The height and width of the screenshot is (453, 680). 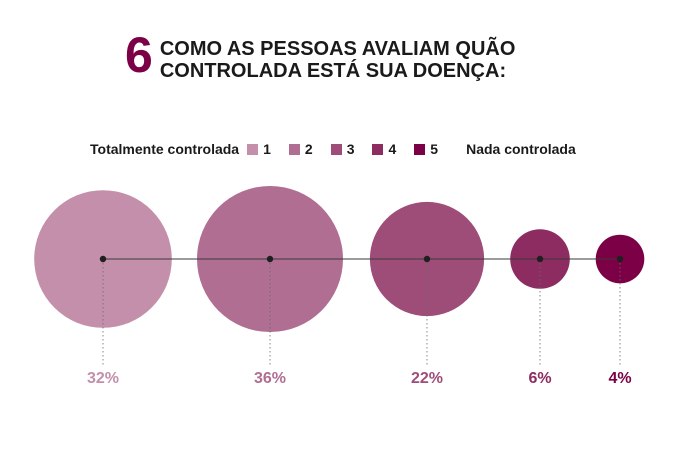 What do you see at coordinates (337, 49) in the screenshot?
I see `chart-title-line-1: COMO AS PESSOAS AVALIAM QUÃO` at bounding box center [337, 49].